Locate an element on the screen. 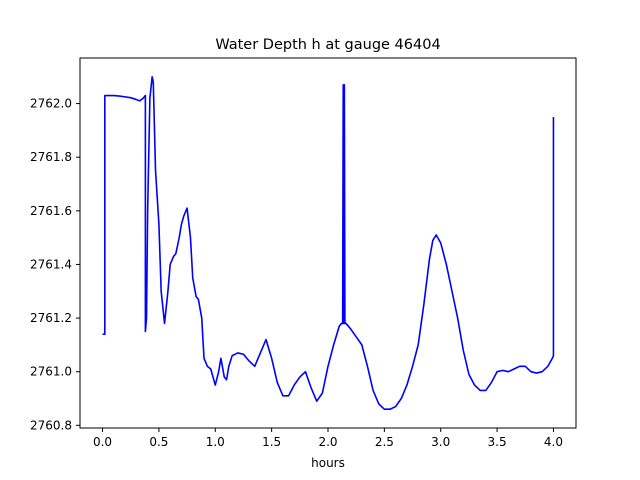 This screenshot has width=640, height=480. x-axis: 0.0 0.5 1.0 1.5 2.0 2.5 3.0 3.5 4.0 is located at coordinates (328, 438).